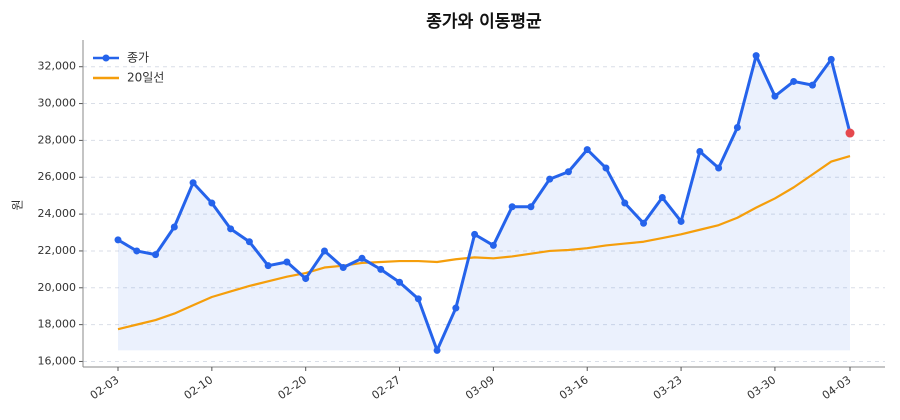 The image size is (900, 420). I want to click on chart-title: 종가와 이동평균, so click(484, 22).